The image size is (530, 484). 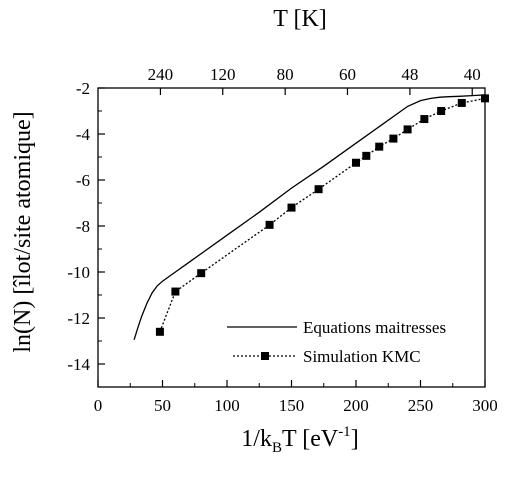 I want to click on top-axis-title: T [K], so click(x=300, y=19).